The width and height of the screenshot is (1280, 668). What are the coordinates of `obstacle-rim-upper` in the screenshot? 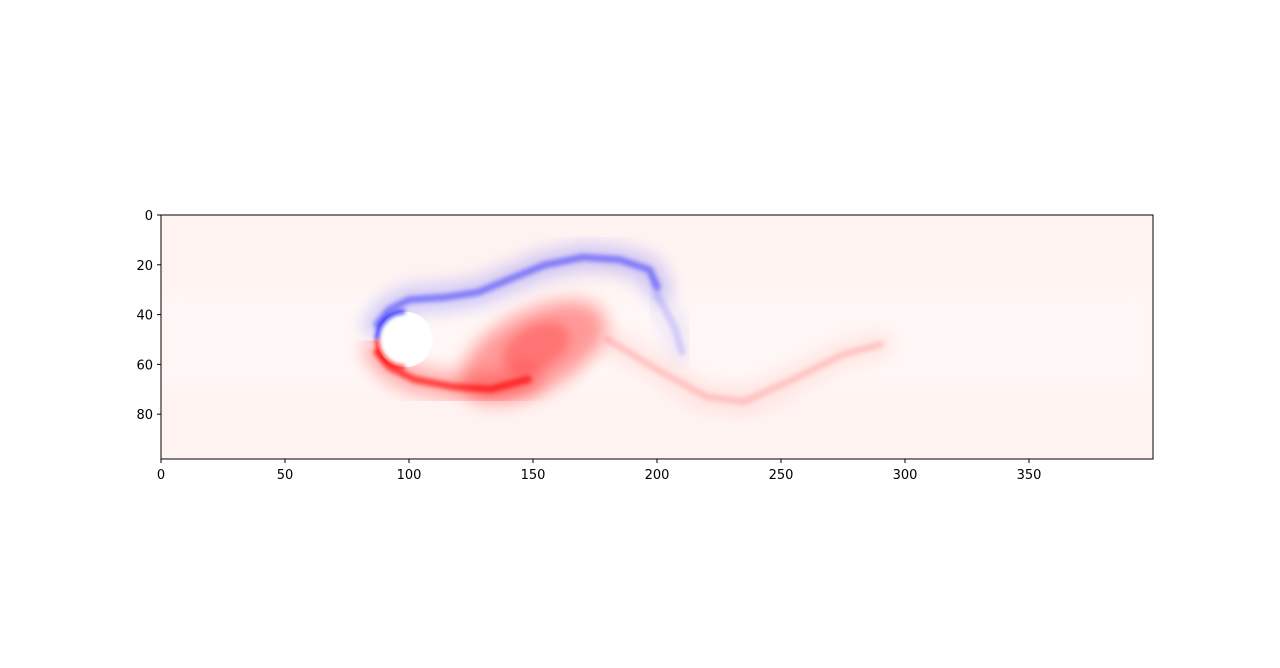 It's located at (390, 324).